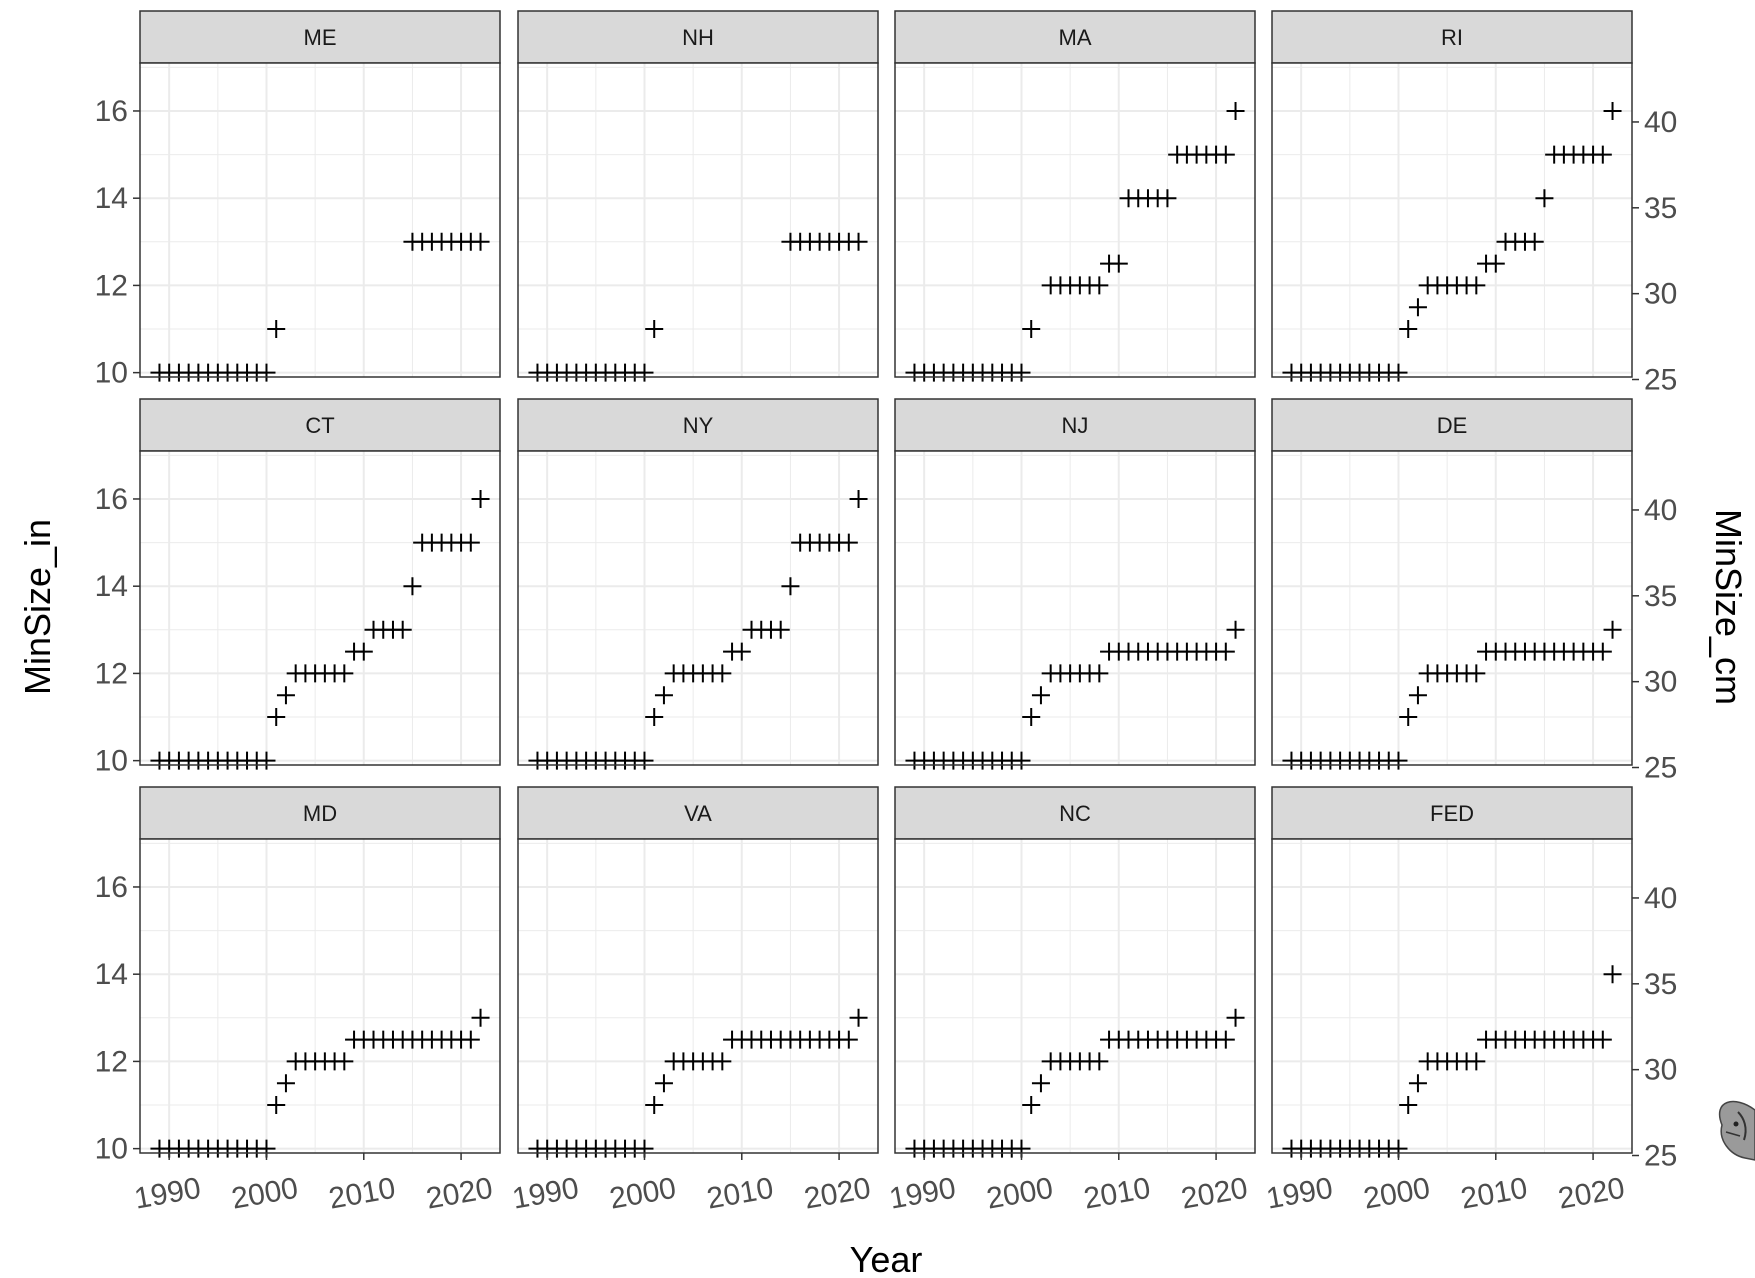 Image resolution: width=1755 pixels, height=1278 pixels. I want to click on y-tick-label: 10, so click(111, 373).